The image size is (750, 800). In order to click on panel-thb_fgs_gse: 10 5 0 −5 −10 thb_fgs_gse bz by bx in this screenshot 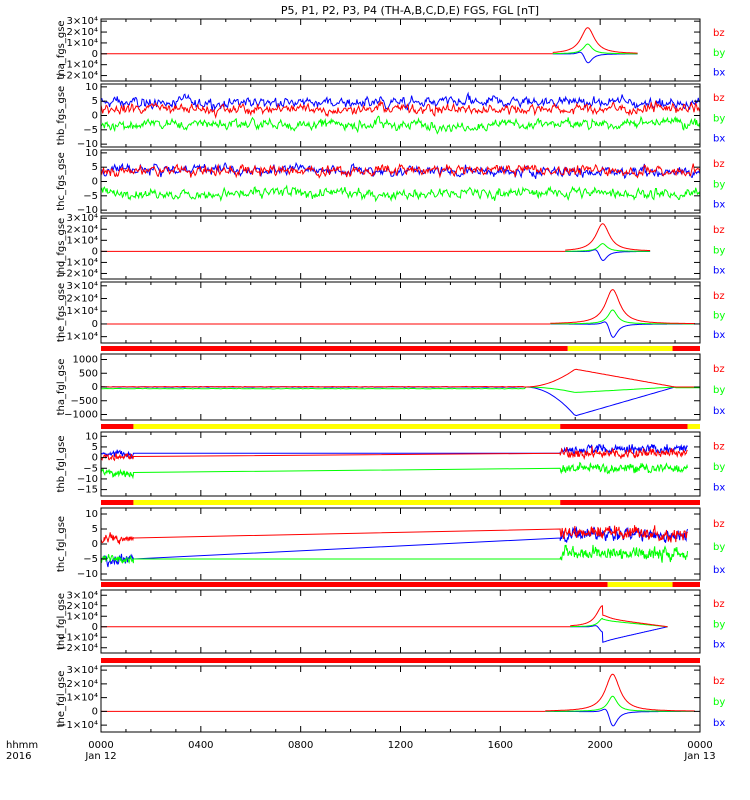, I will do `click(390, 116)`.